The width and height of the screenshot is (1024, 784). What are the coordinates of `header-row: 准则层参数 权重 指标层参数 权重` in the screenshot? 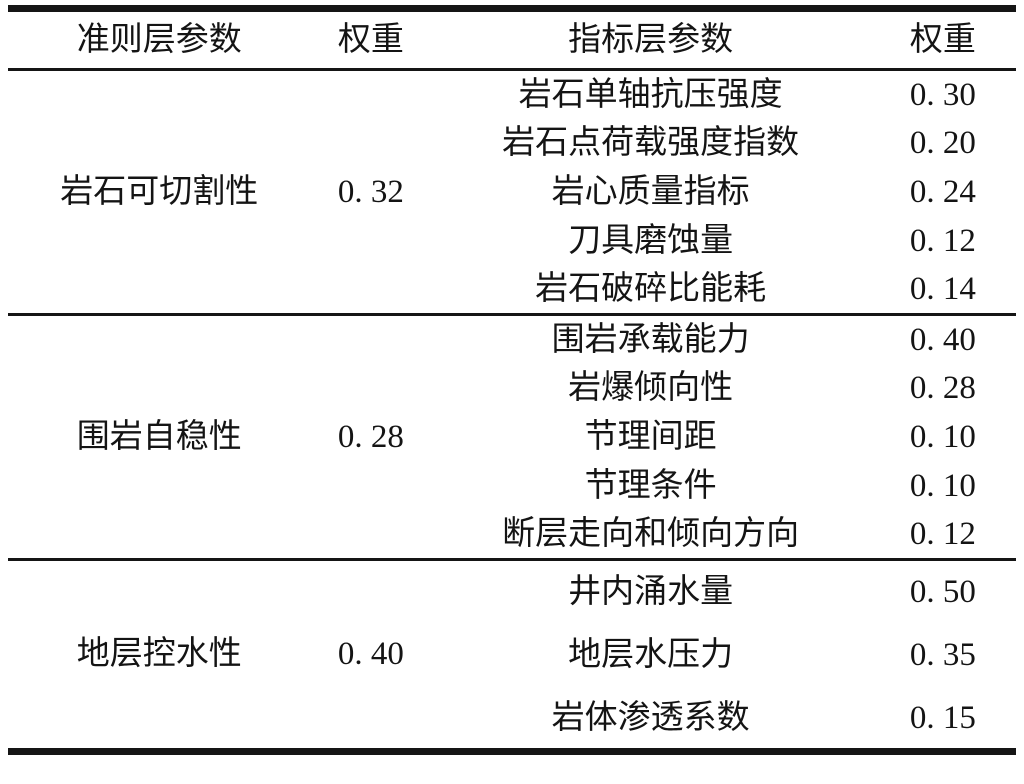 It's located at (512, 39).